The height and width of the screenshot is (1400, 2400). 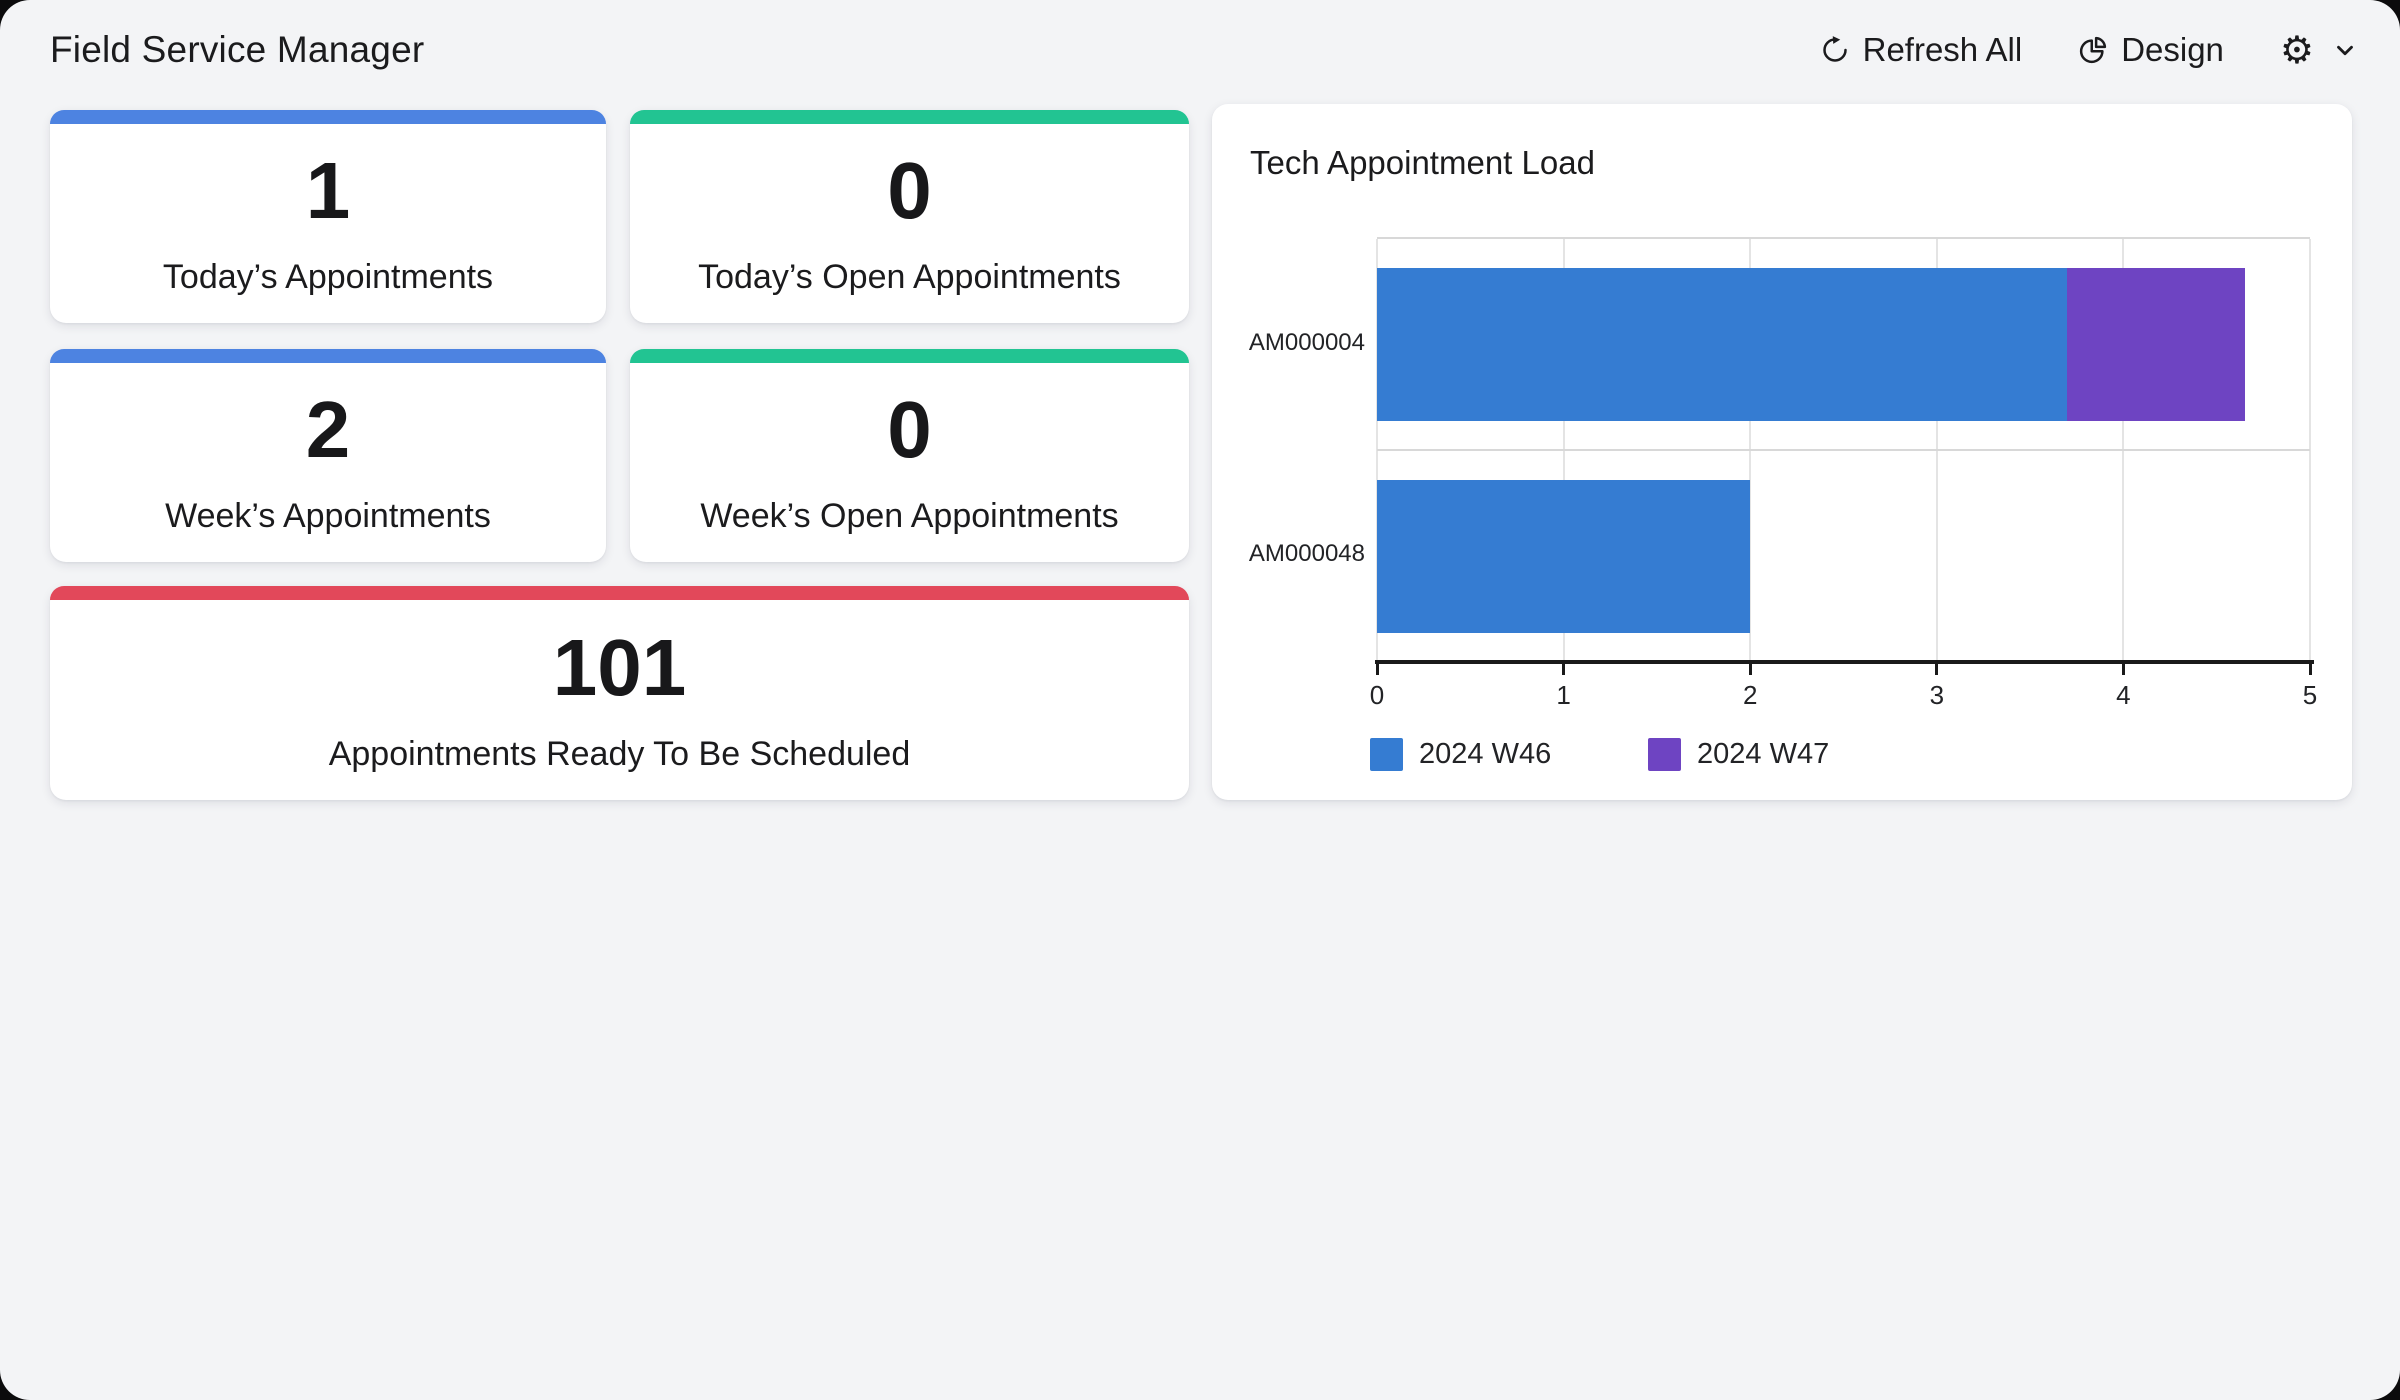 I want to click on header: Field Service Manager Refresh All, so click(x=1204, y=50).